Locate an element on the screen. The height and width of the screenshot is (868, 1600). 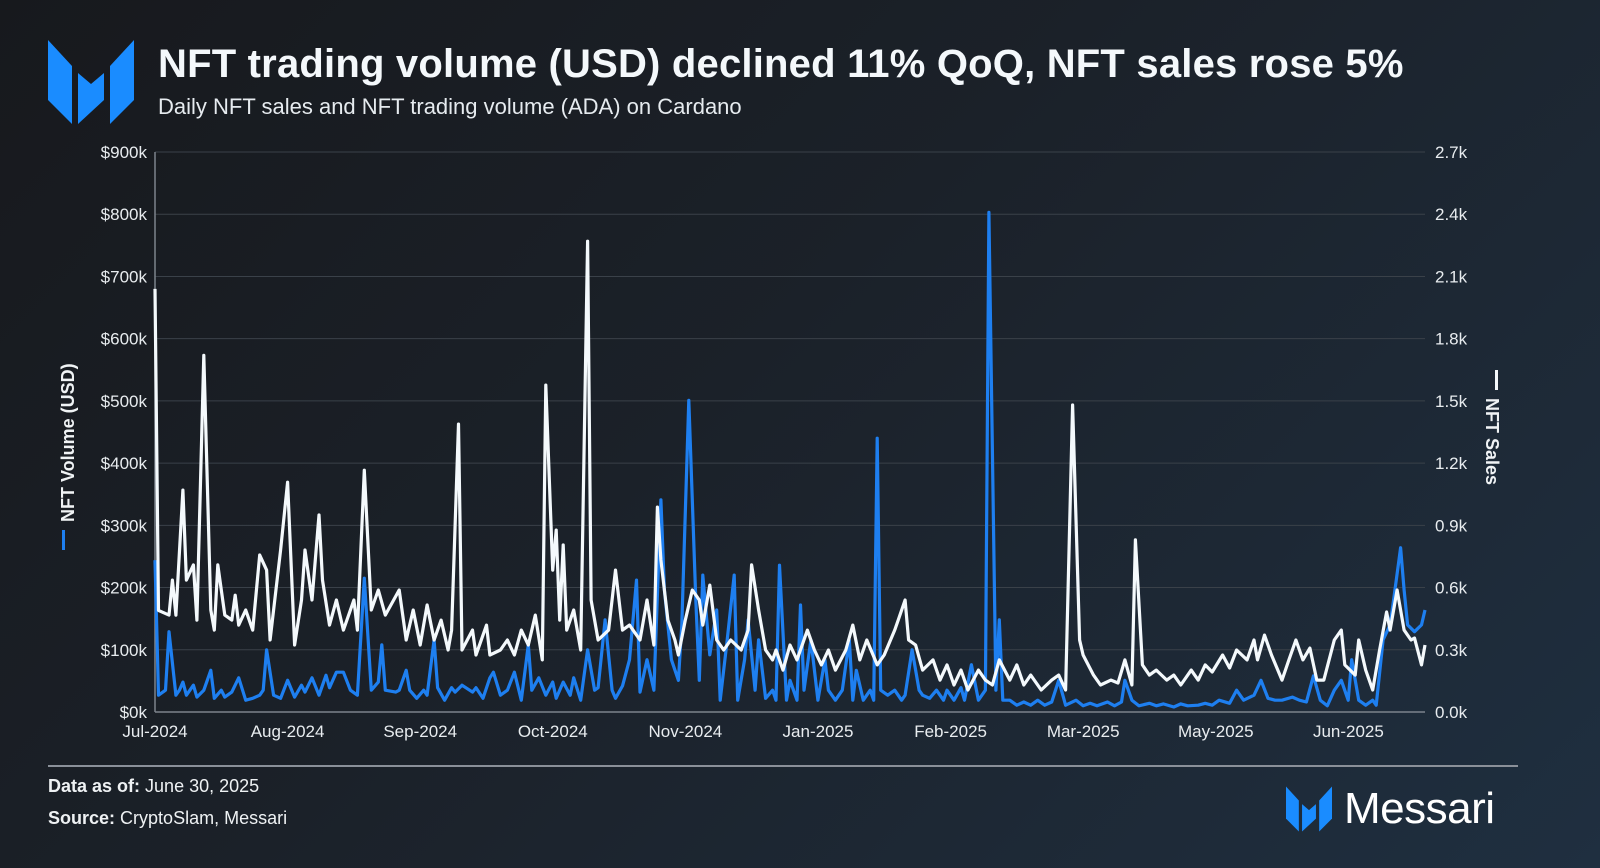
right-tick-label: 2.1k is located at coordinates (1451, 276).